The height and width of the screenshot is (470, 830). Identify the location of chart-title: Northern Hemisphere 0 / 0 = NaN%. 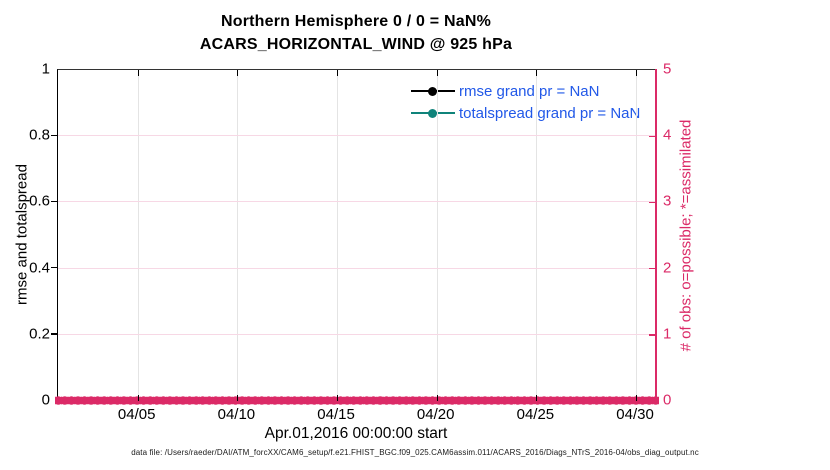
(356, 21).